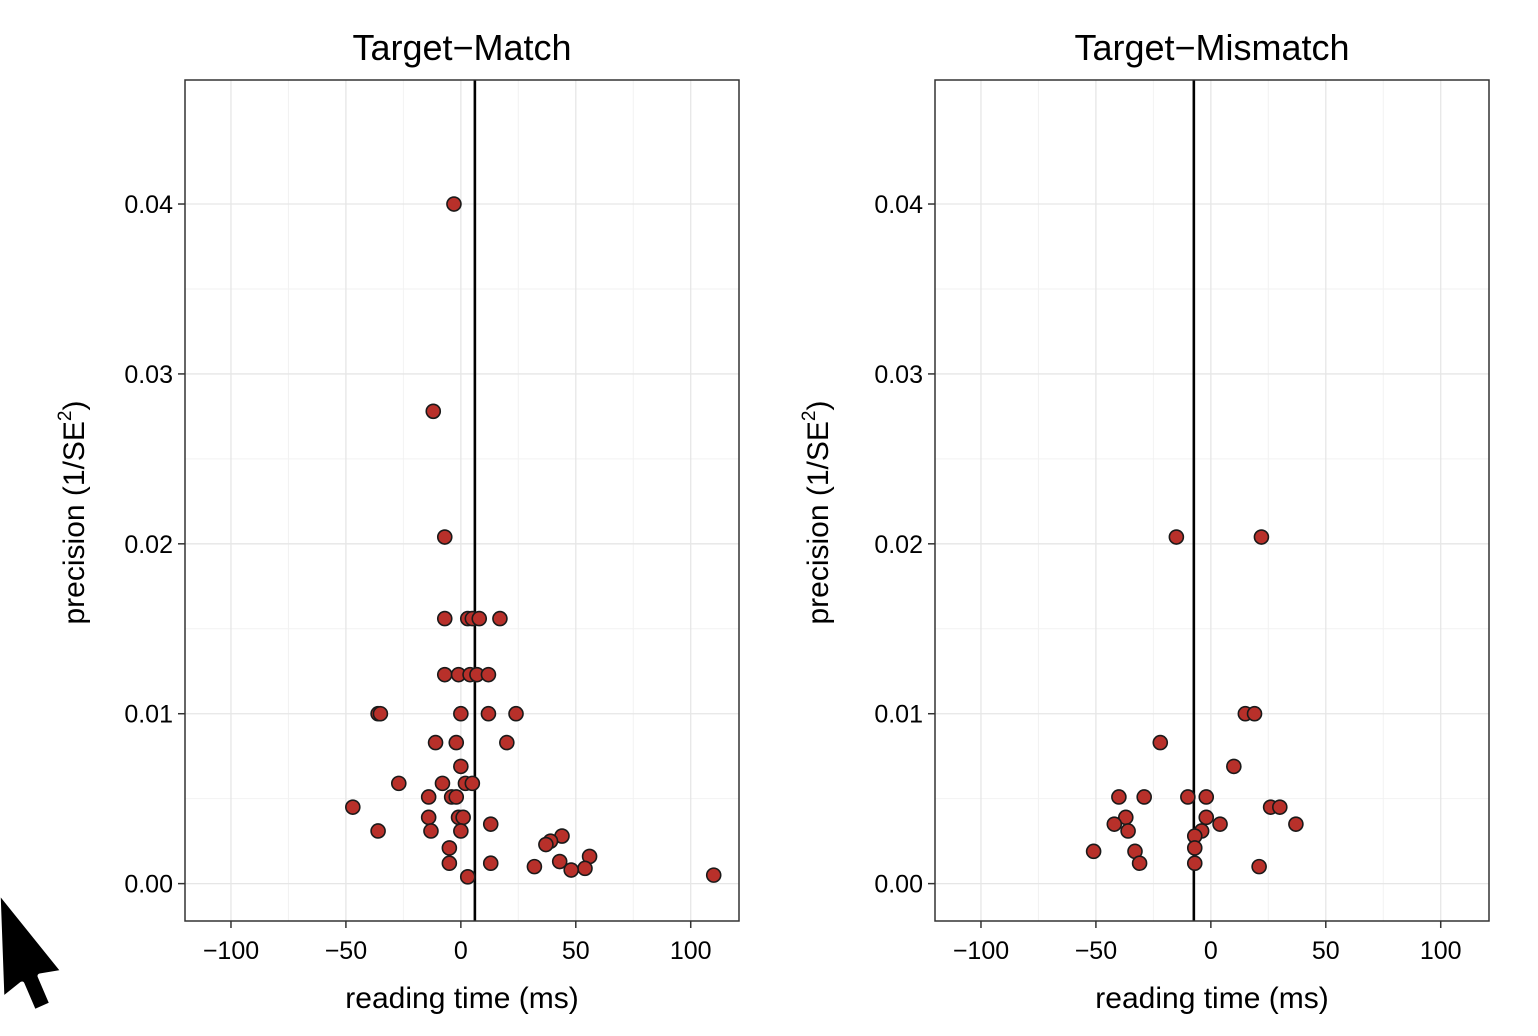 The width and height of the screenshot is (1538, 1036). Describe the element at coordinates (1211, 47) in the screenshot. I see `panel-title: Target−Mismatch` at that location.